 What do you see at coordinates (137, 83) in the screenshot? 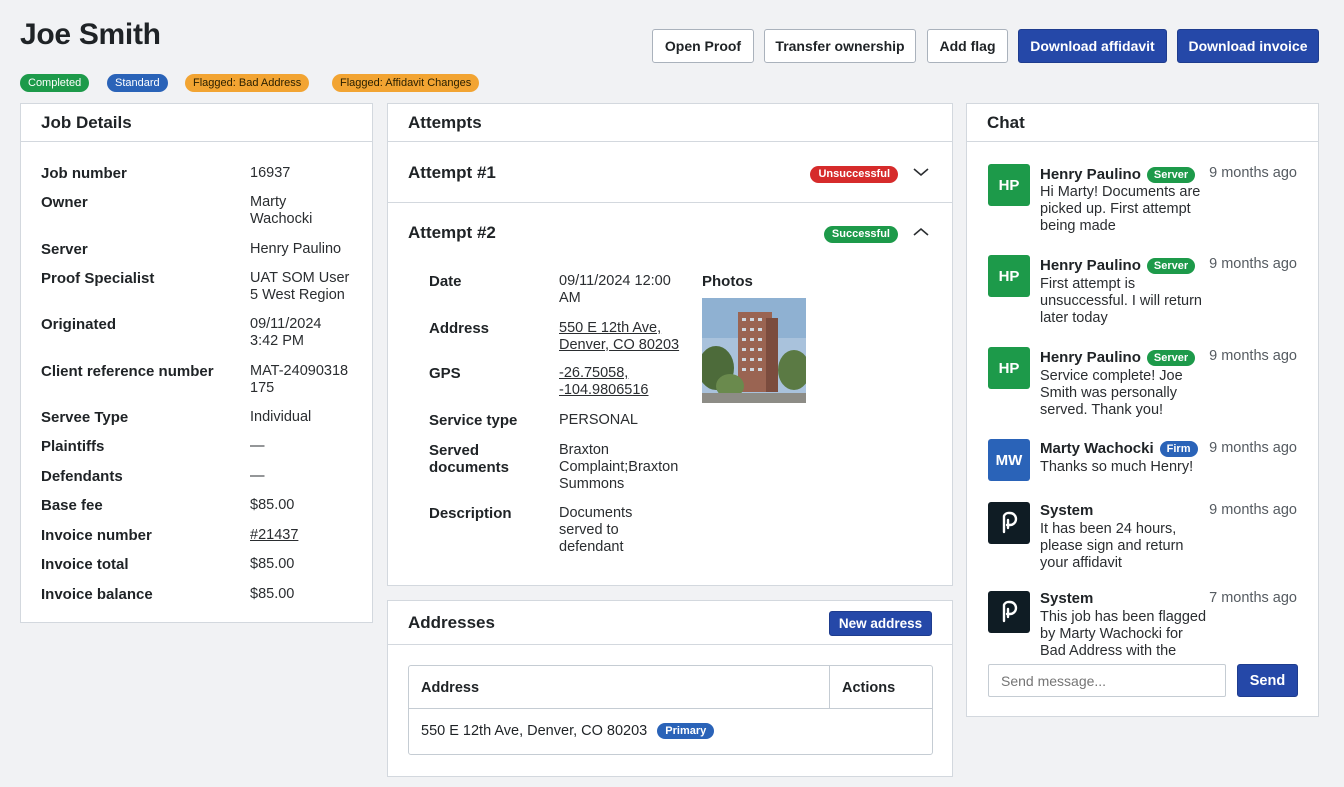
I see `status-badge-standard: Standard` at bounding box center [137, 83].